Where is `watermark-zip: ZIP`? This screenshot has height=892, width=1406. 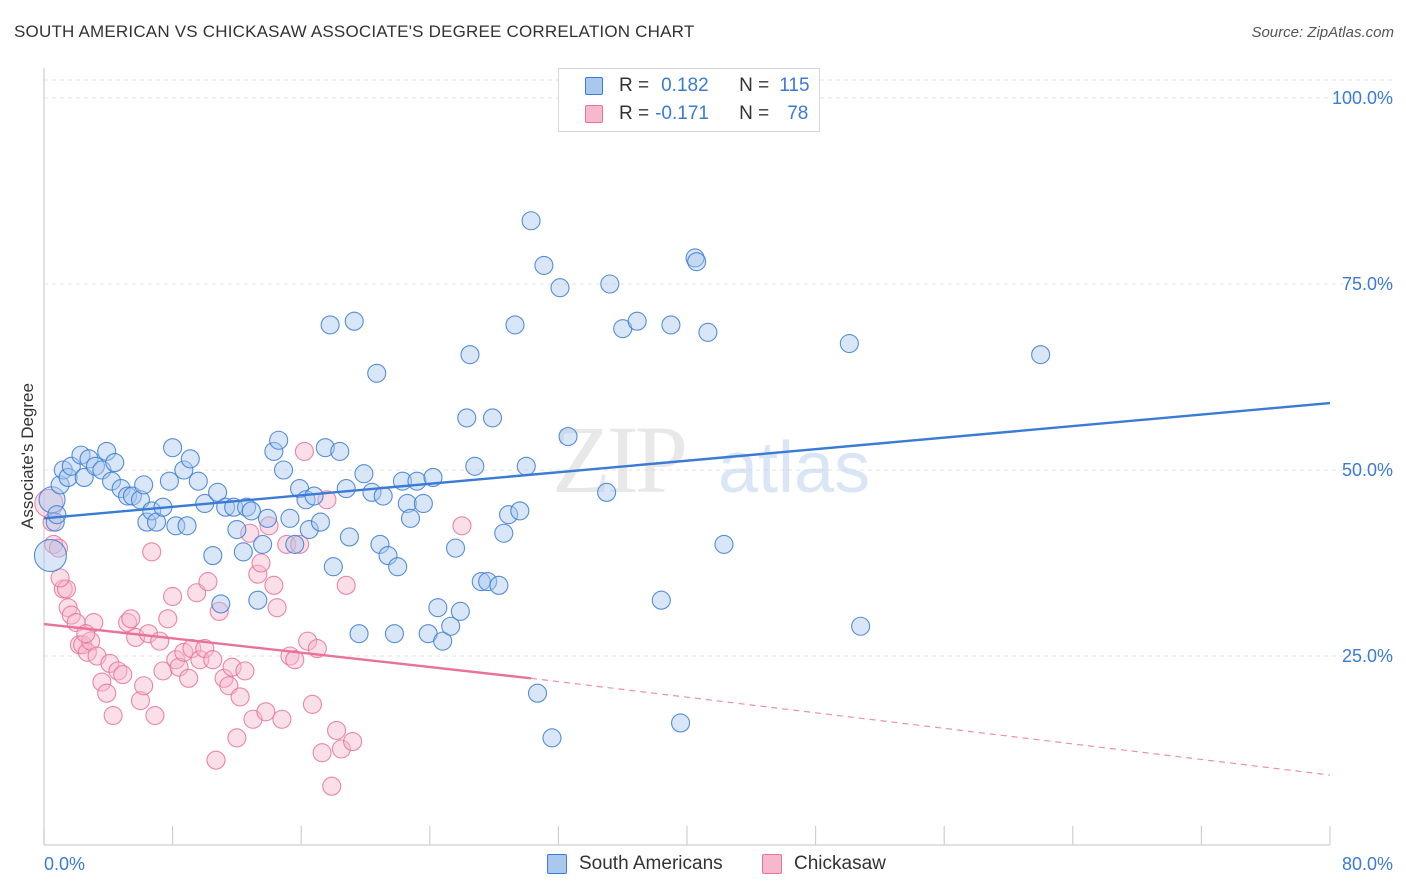 watermark-zip: ZIP is located at coordinates (618, 459).